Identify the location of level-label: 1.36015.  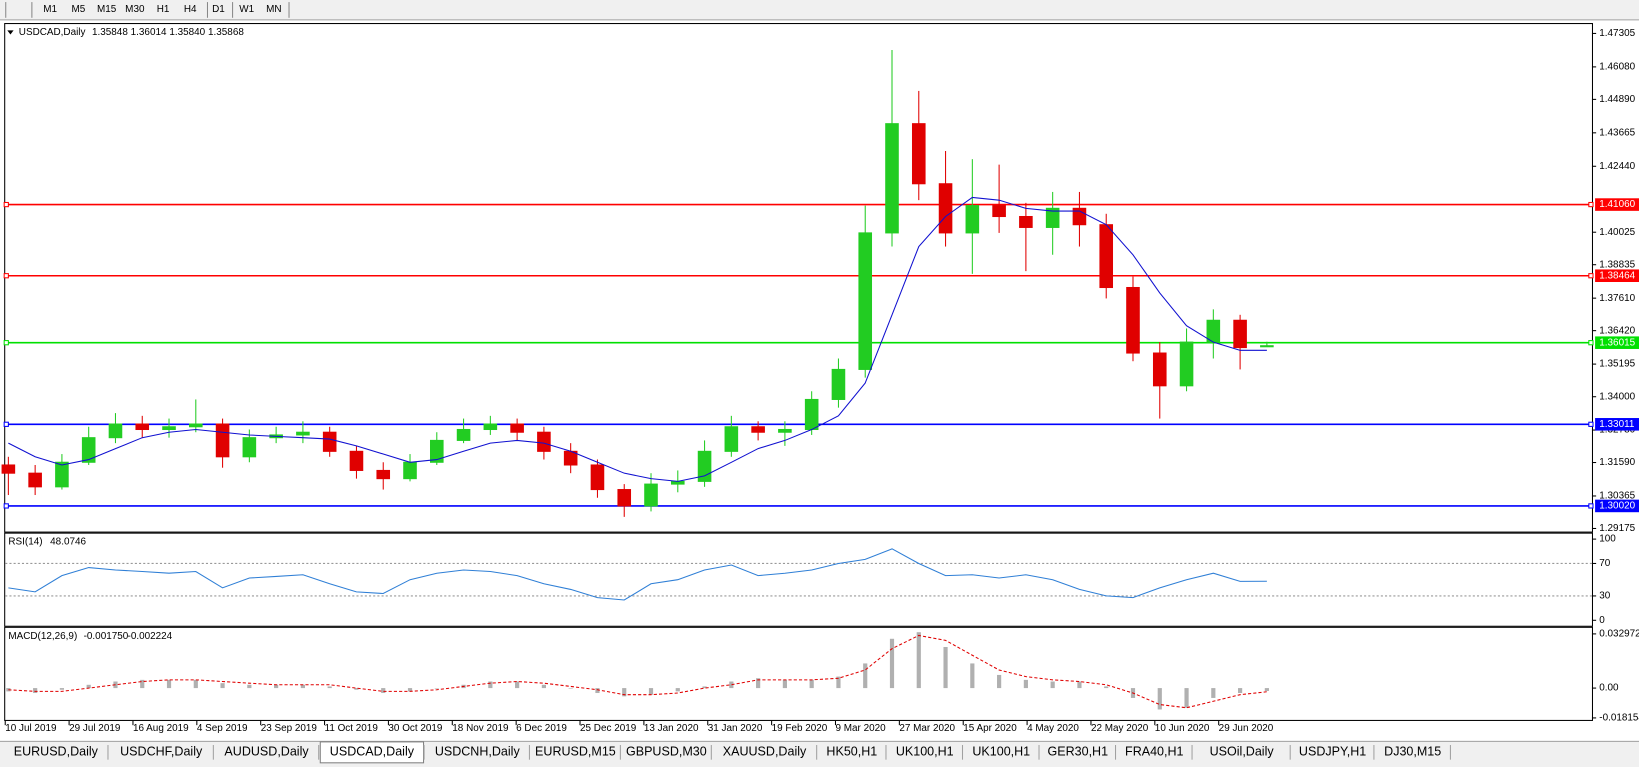
(1617, 342).